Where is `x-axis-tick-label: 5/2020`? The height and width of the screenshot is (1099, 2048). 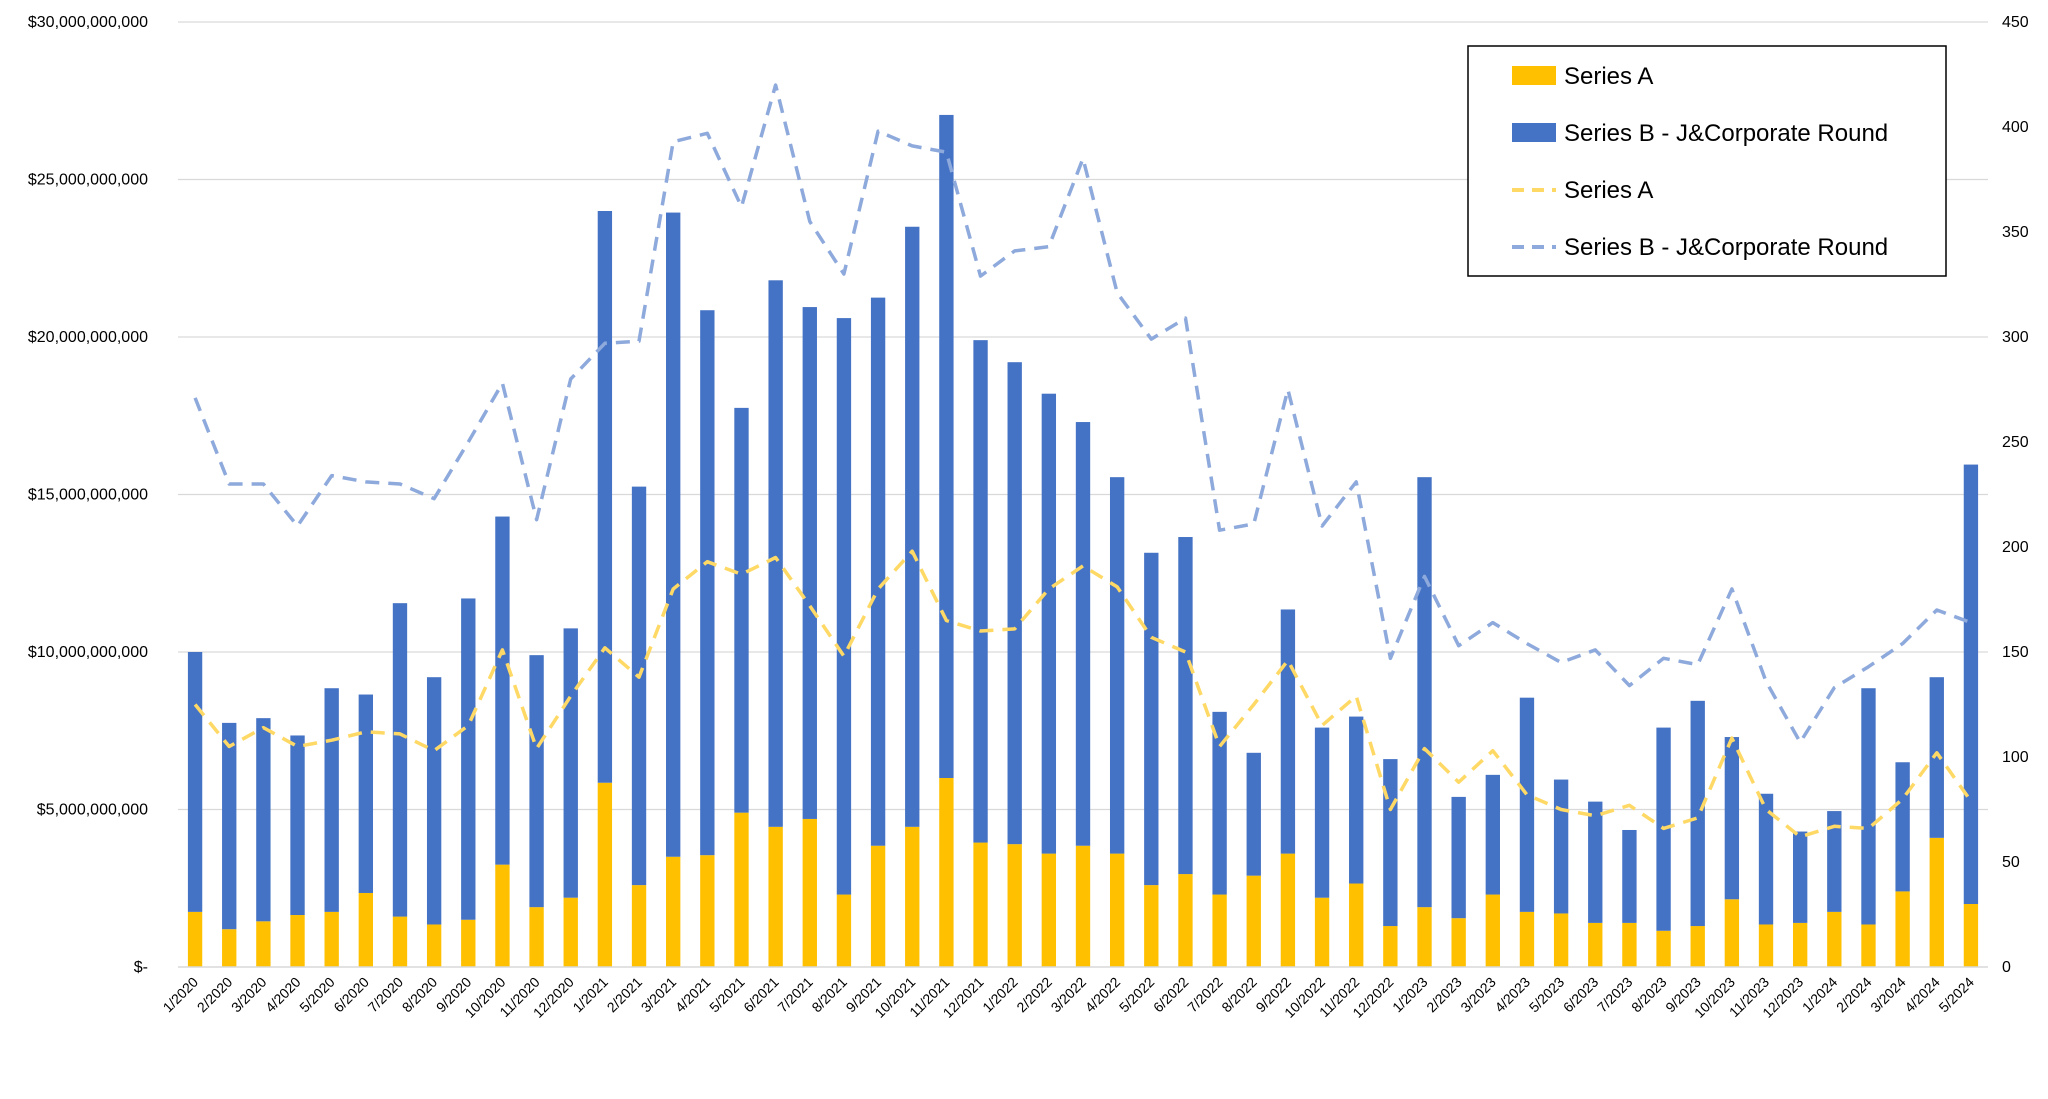 x-axis-tick-label: 5/2020 is located at coordinates (317, 995).